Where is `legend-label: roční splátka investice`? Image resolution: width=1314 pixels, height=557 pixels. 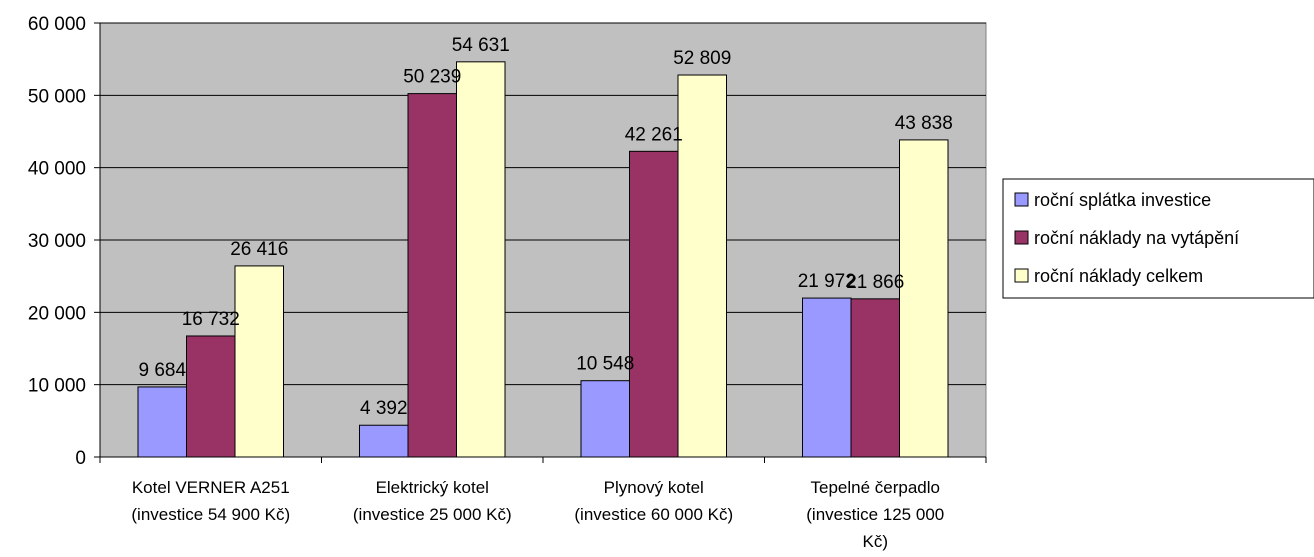 legend-label: roční splátka investice is located at coordinates (1122, 200).